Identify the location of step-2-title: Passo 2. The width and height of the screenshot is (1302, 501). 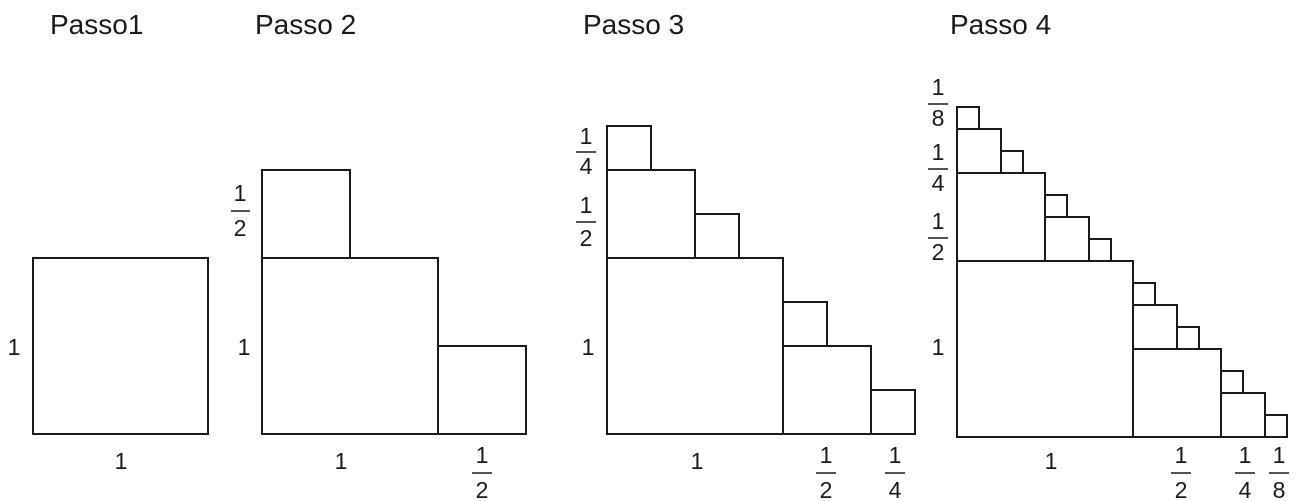
(305, 24).